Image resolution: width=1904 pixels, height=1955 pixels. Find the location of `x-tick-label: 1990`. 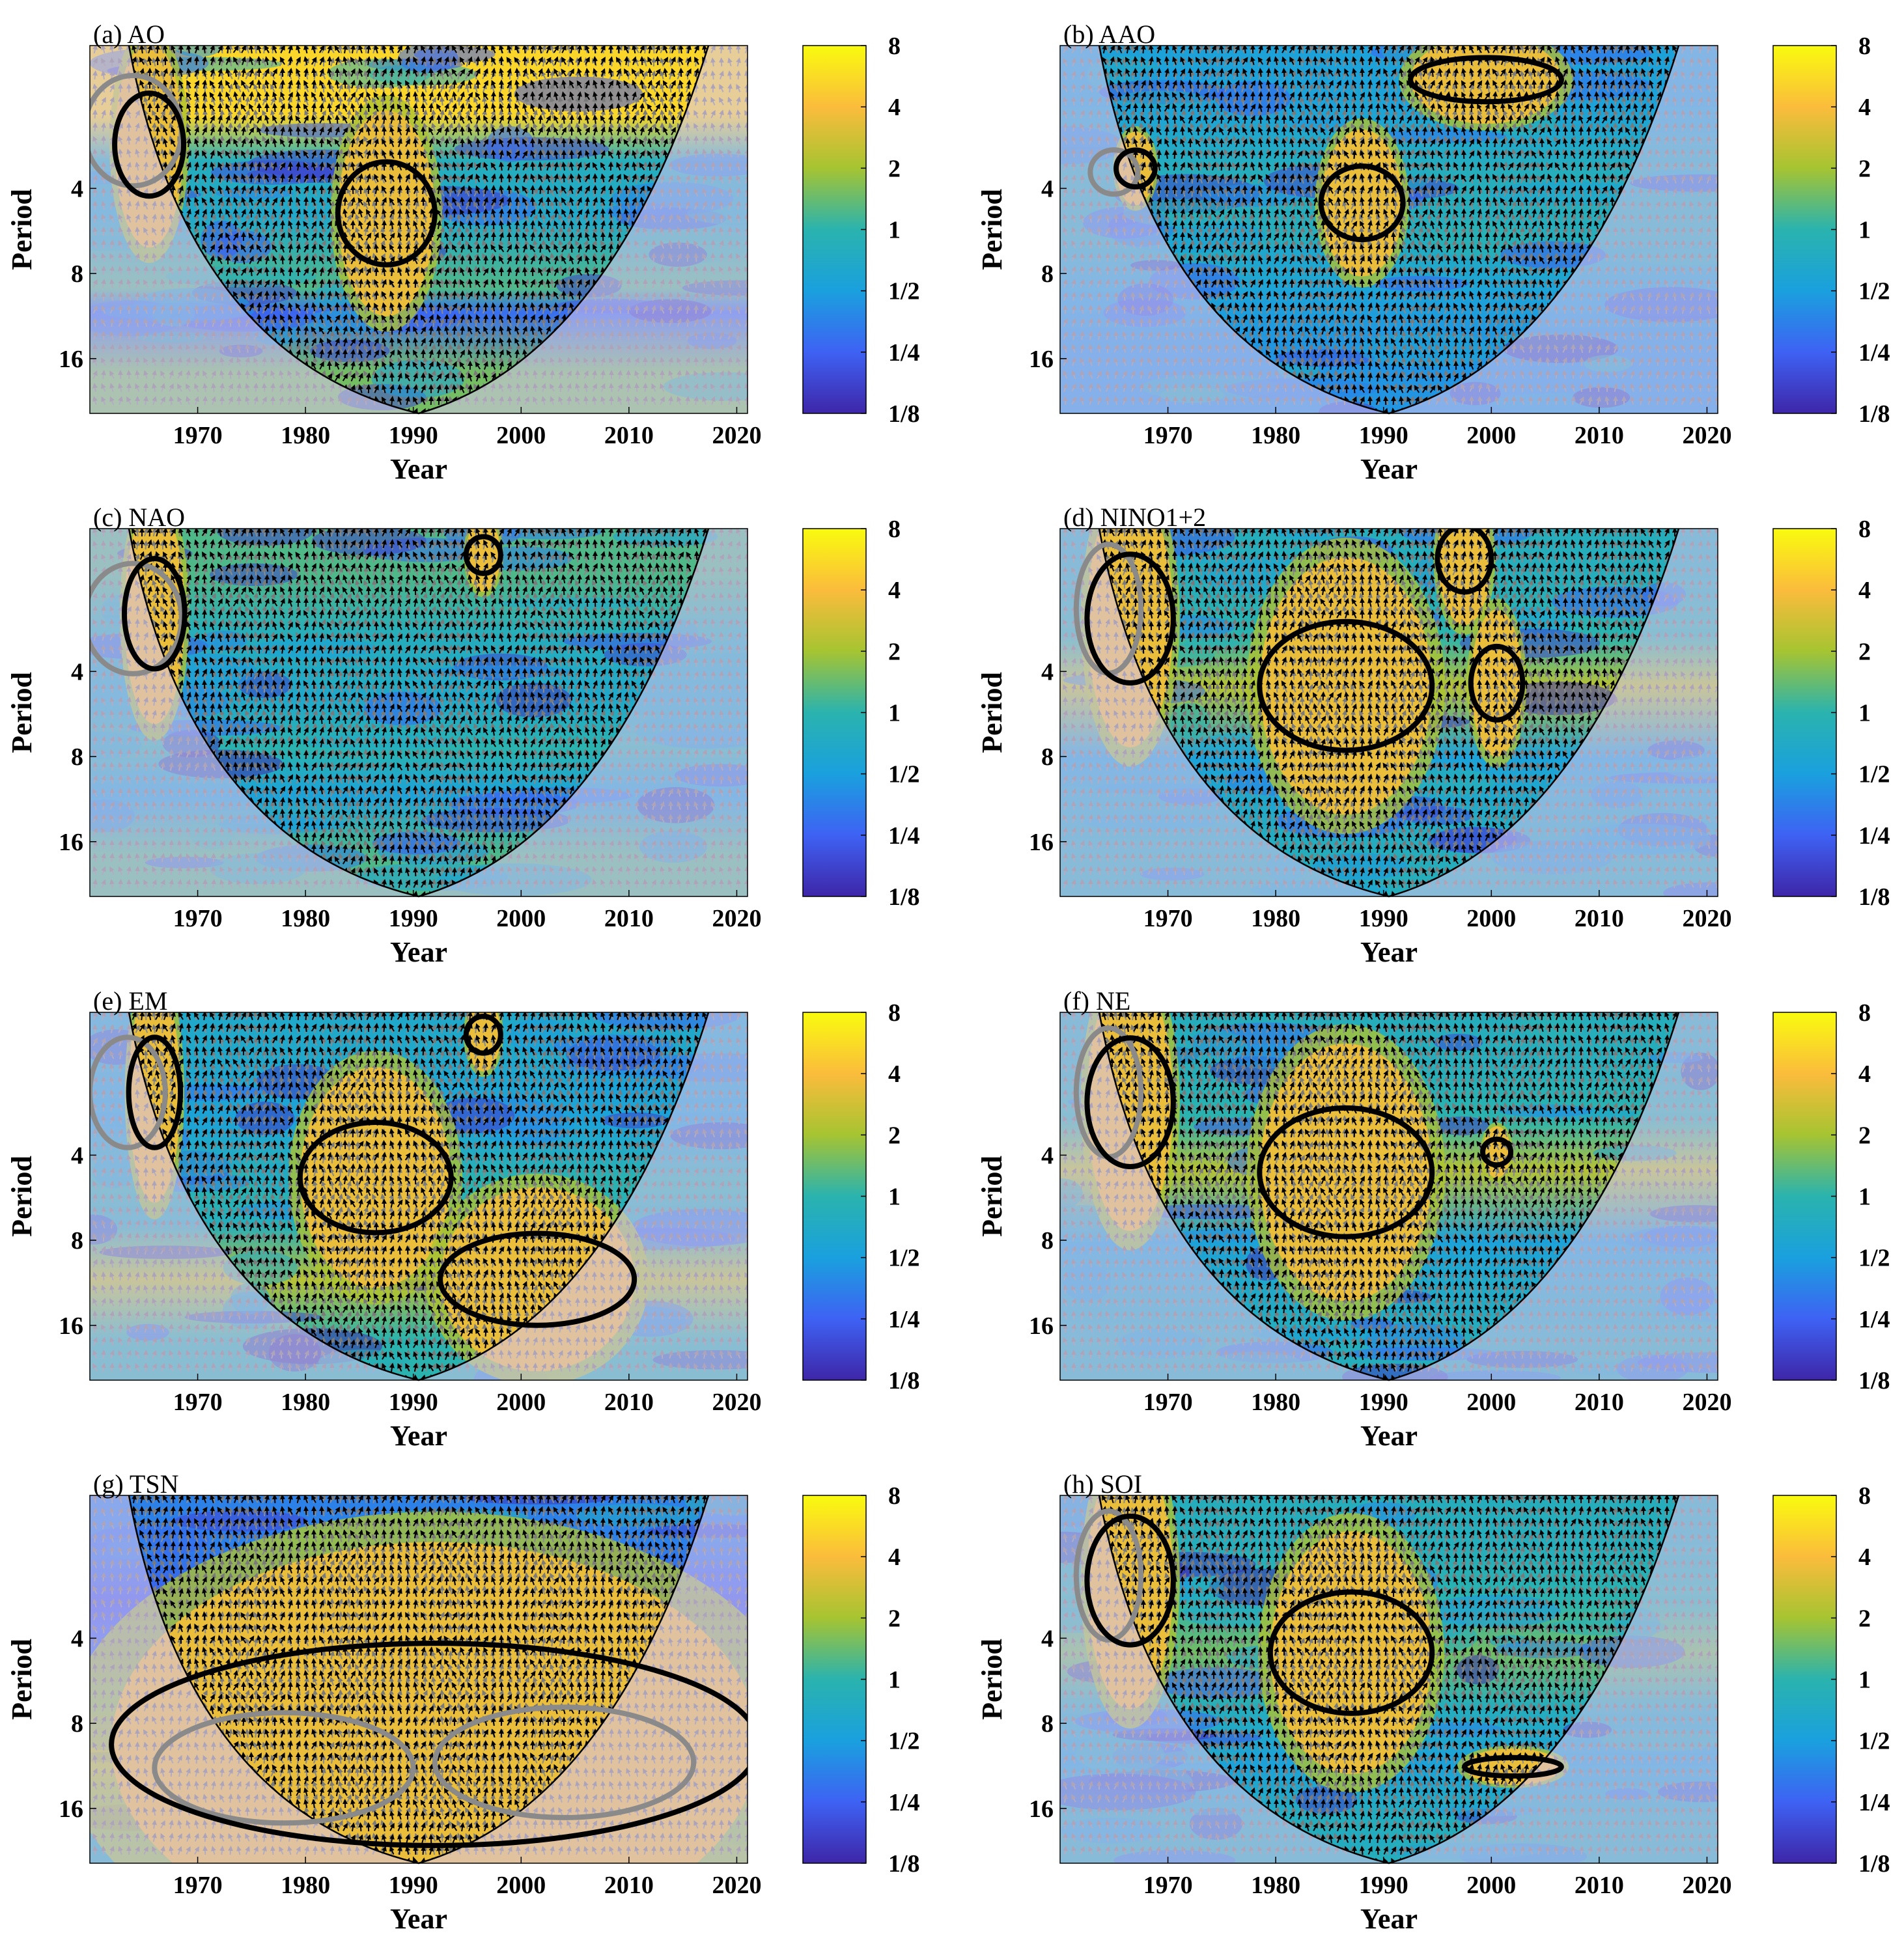

x-tick-label: 1990 is located at coordinates (414, 436).